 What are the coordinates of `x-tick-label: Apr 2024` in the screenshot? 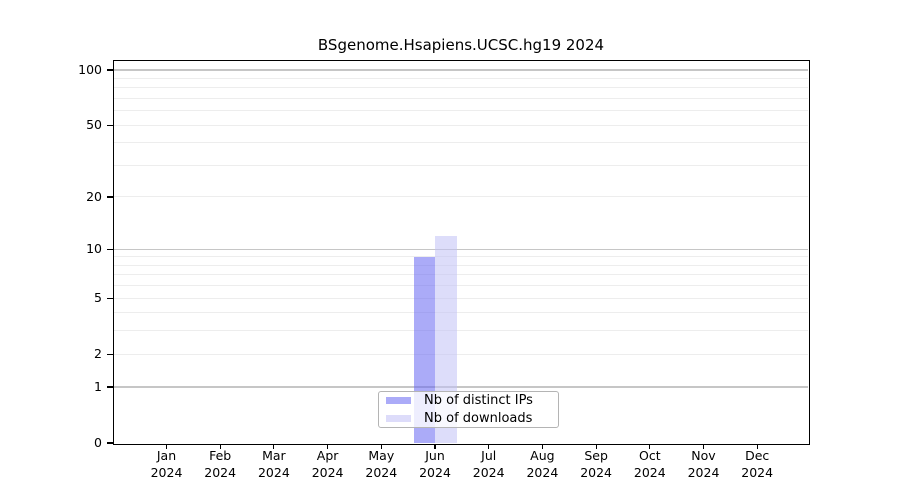 It's located at (328, 464).